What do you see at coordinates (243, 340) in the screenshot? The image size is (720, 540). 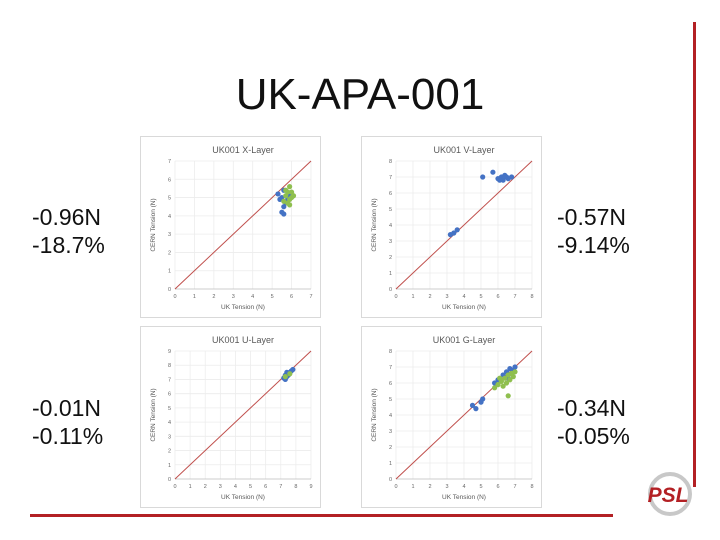 I see `chart-title: UK001 U-Layer` at bounding box center [243, 340].